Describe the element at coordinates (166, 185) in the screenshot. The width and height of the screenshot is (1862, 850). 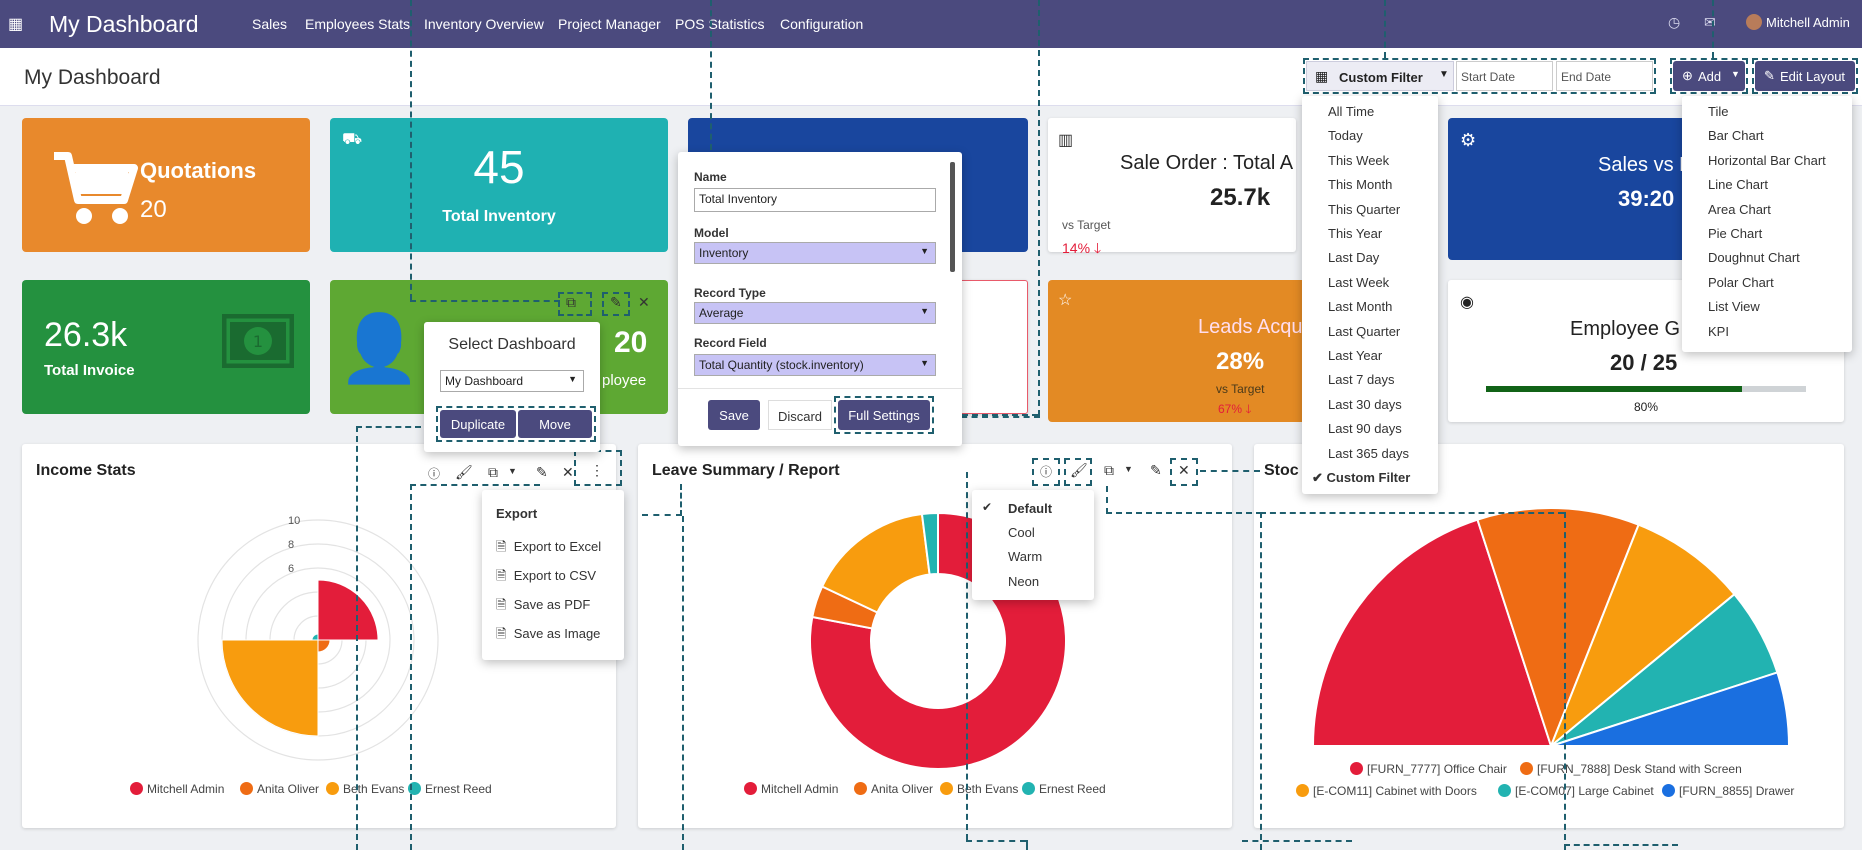
I see `tile-quotations: Quotations 20` at that location.